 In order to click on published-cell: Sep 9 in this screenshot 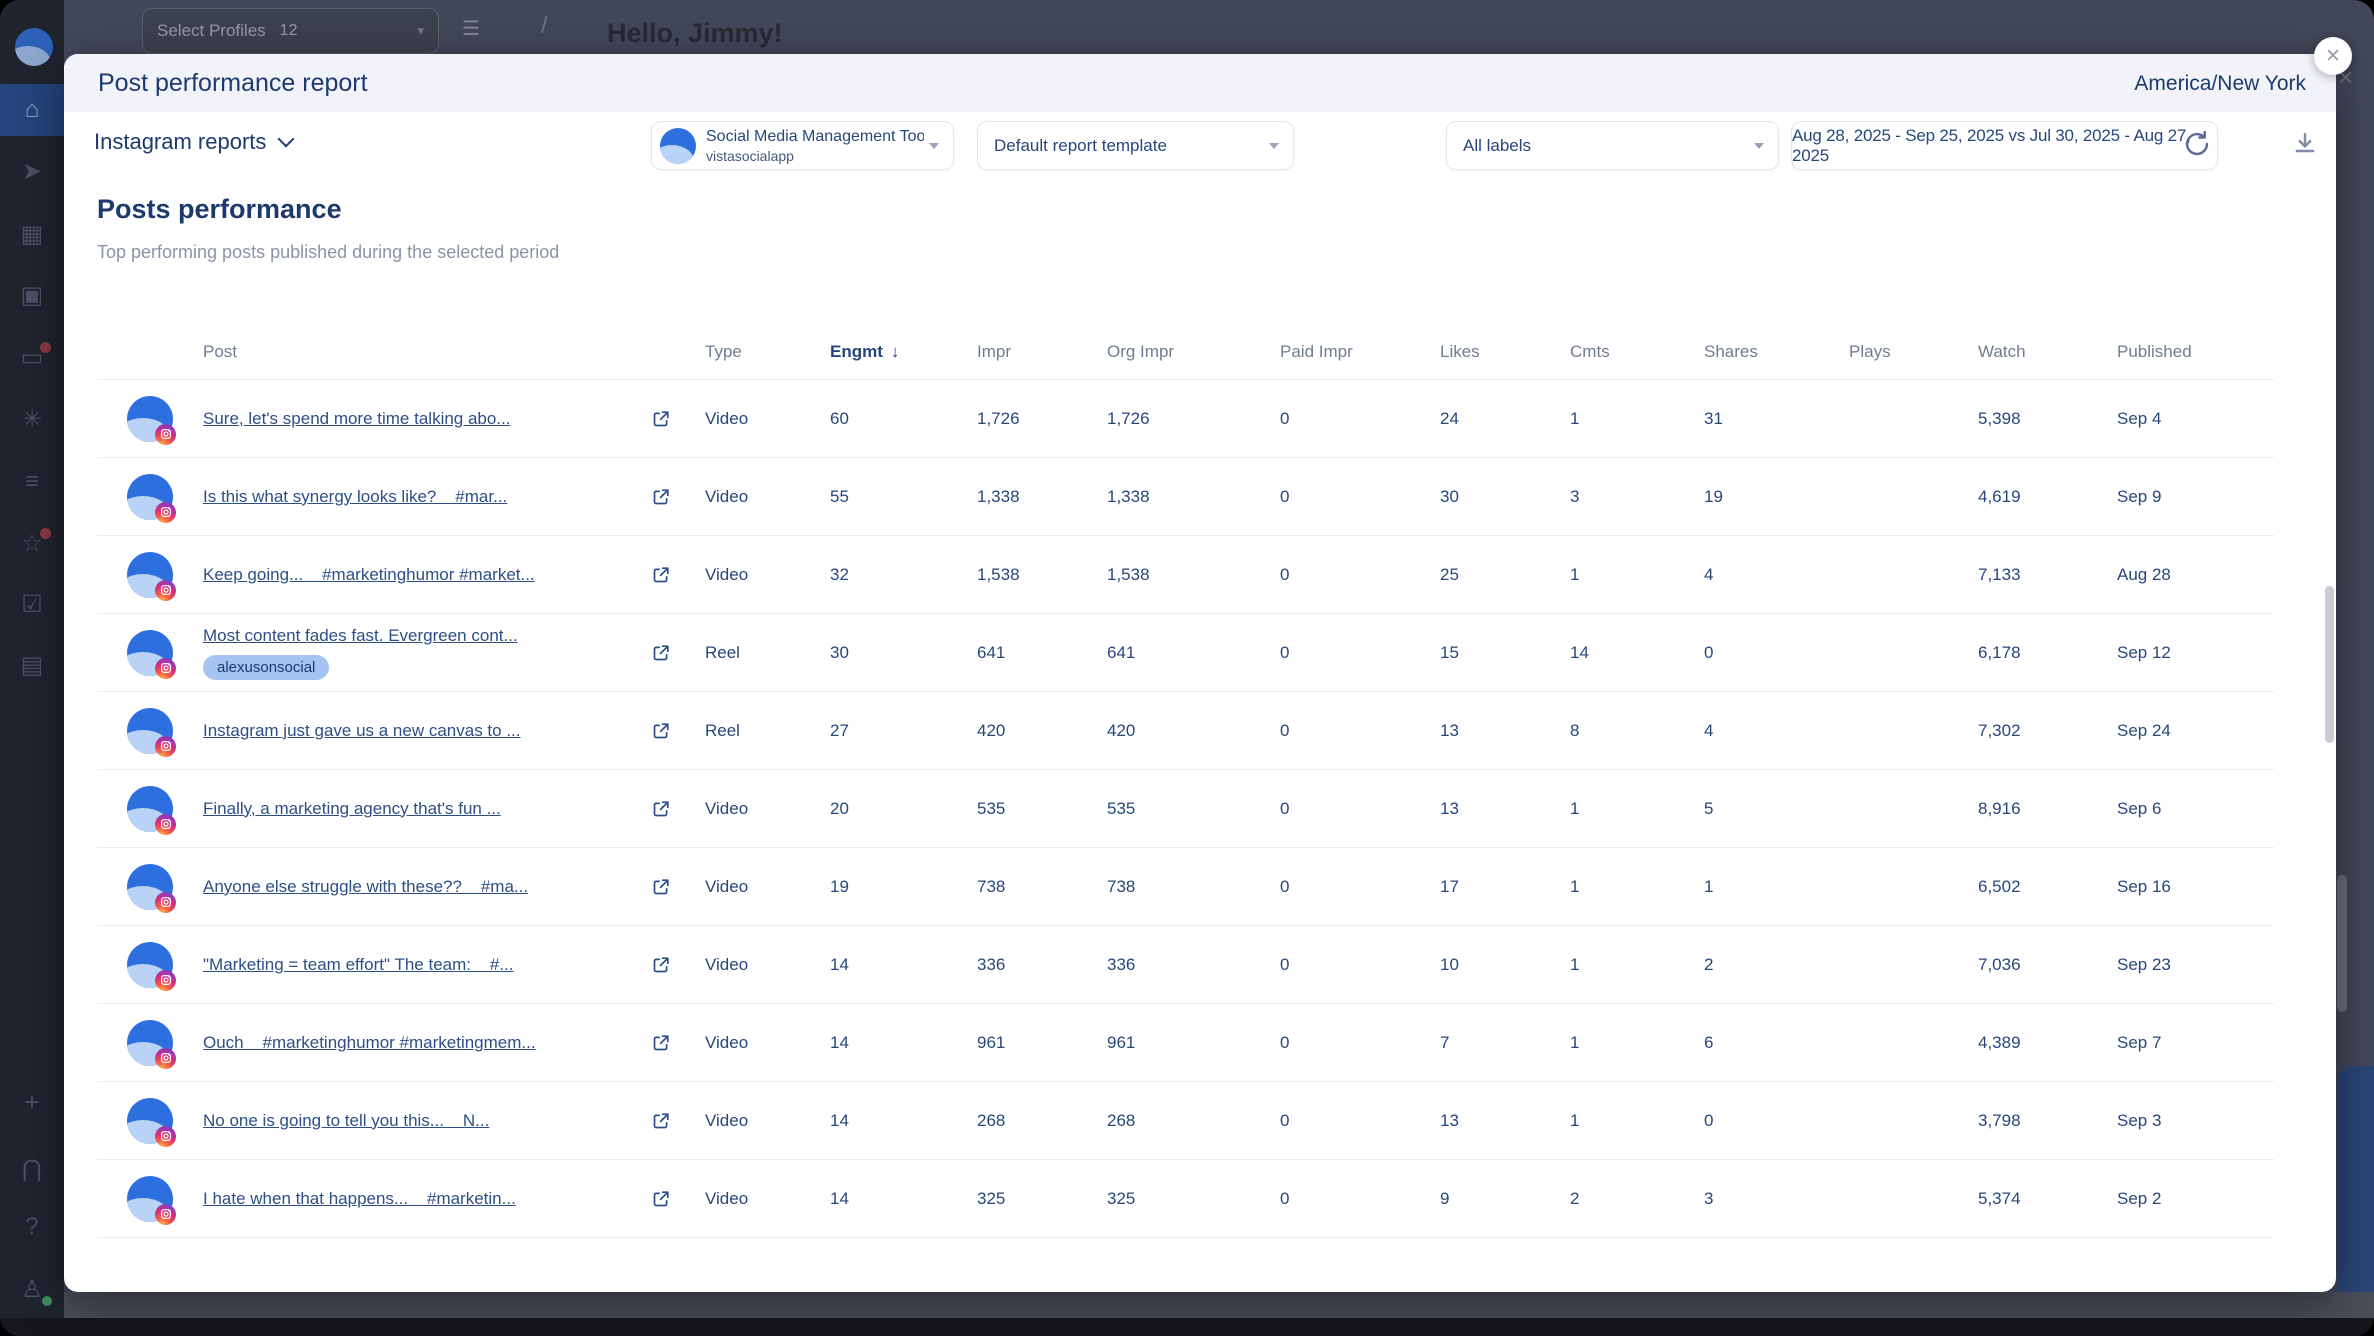, I will do `click(2139, 496)`.